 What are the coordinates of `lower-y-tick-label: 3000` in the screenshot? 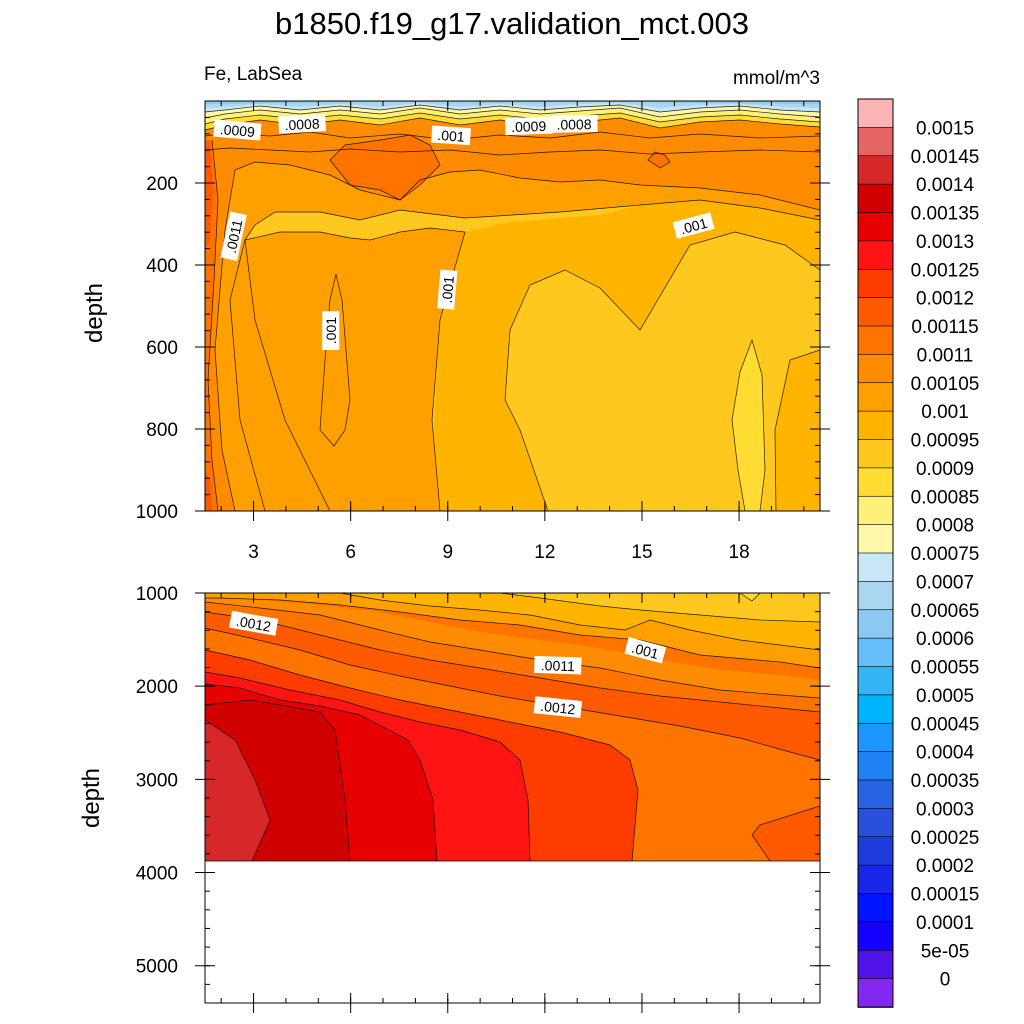 It's located at (157, 780).